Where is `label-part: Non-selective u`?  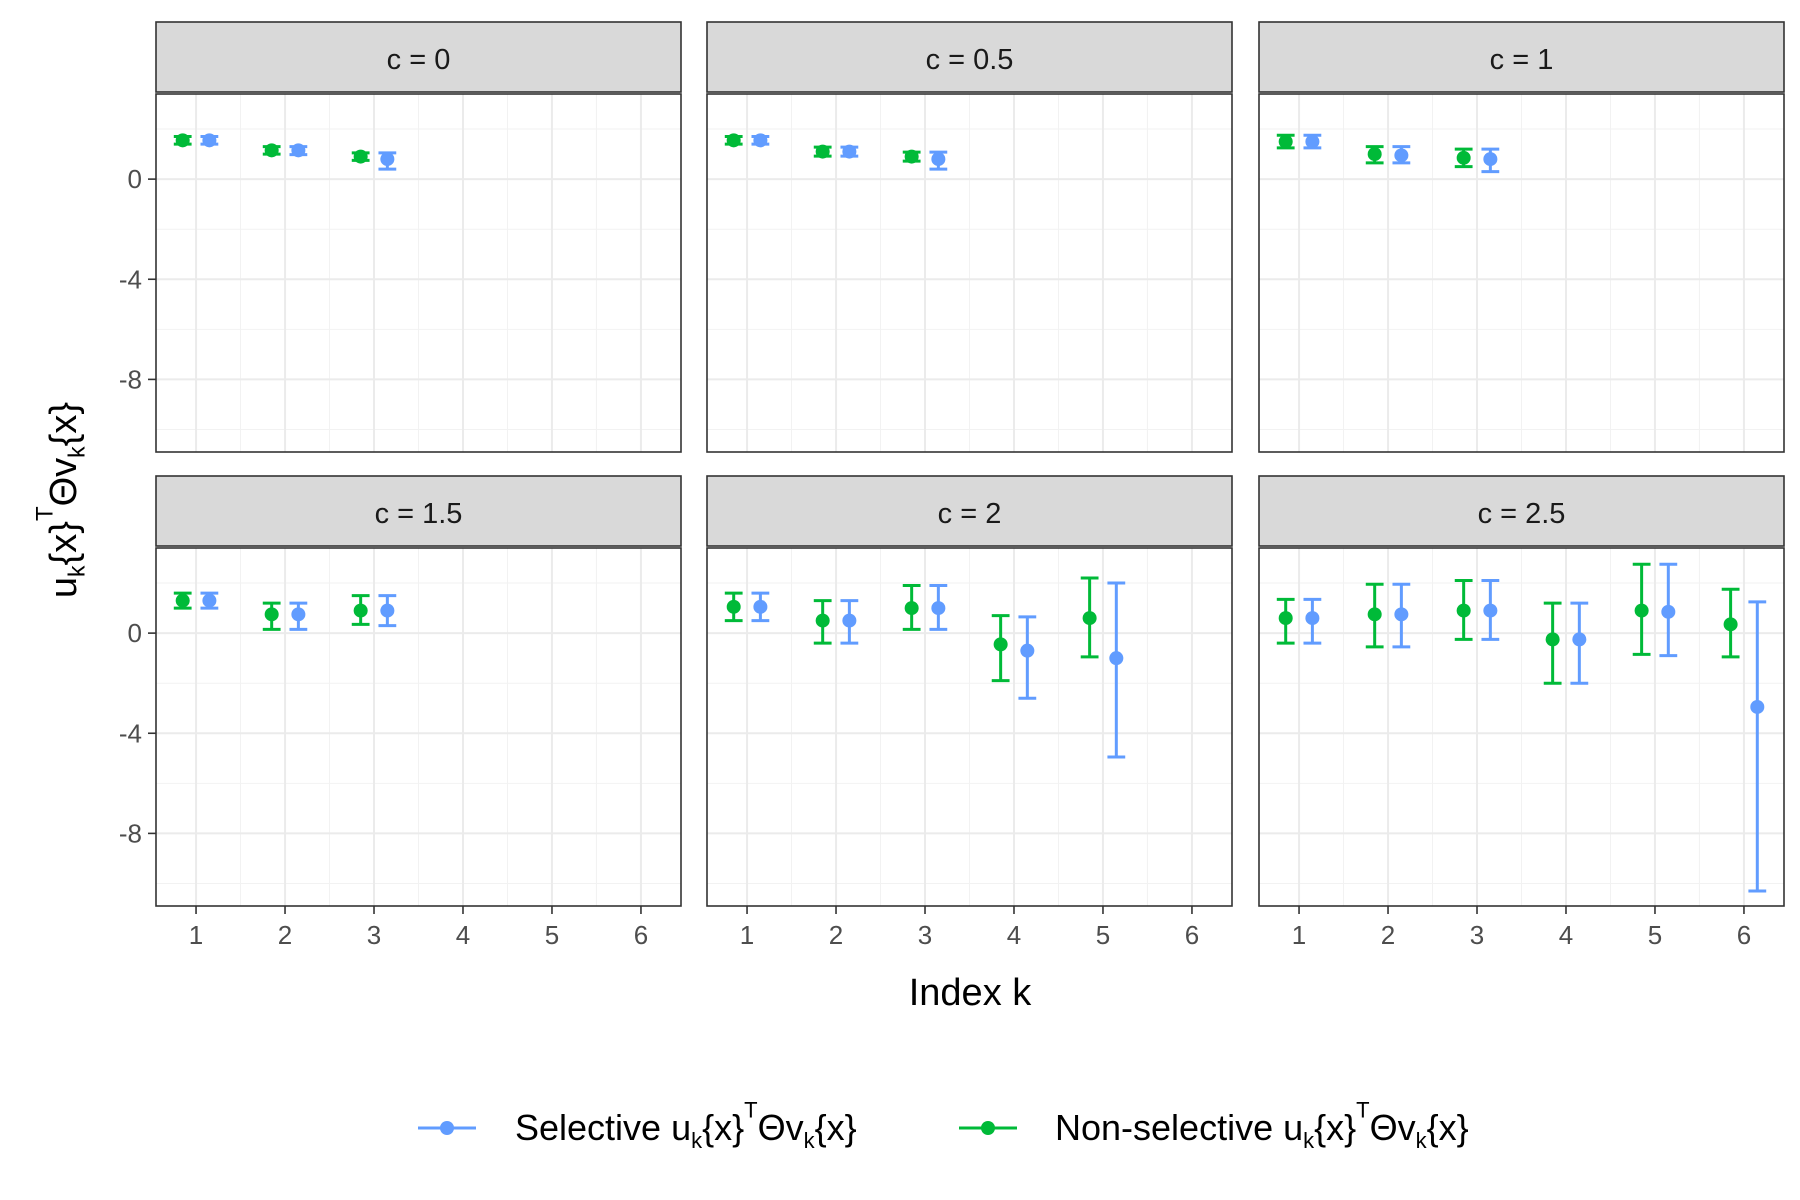
label-part: Non-selective u is located at coordinates (1179, 1127).